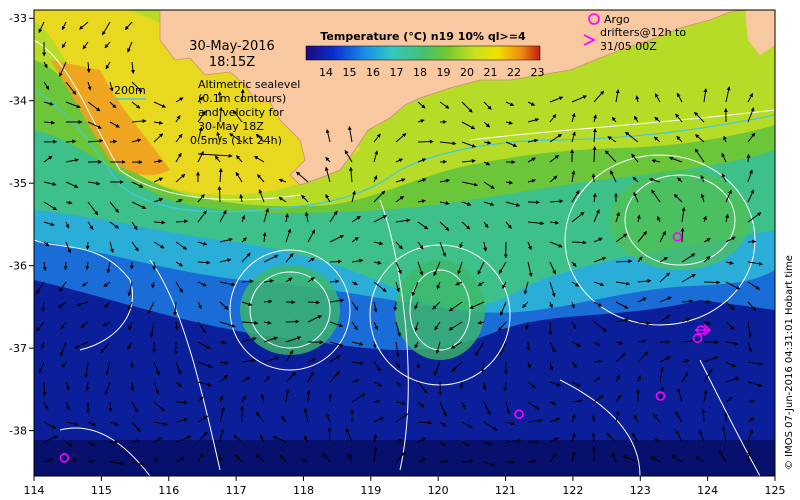 The height and width of the screenshot is (500, 800). Describe the element at coordinates (617, 19) in the screenshot. I see `argo-legend-label: Argo` at that location.